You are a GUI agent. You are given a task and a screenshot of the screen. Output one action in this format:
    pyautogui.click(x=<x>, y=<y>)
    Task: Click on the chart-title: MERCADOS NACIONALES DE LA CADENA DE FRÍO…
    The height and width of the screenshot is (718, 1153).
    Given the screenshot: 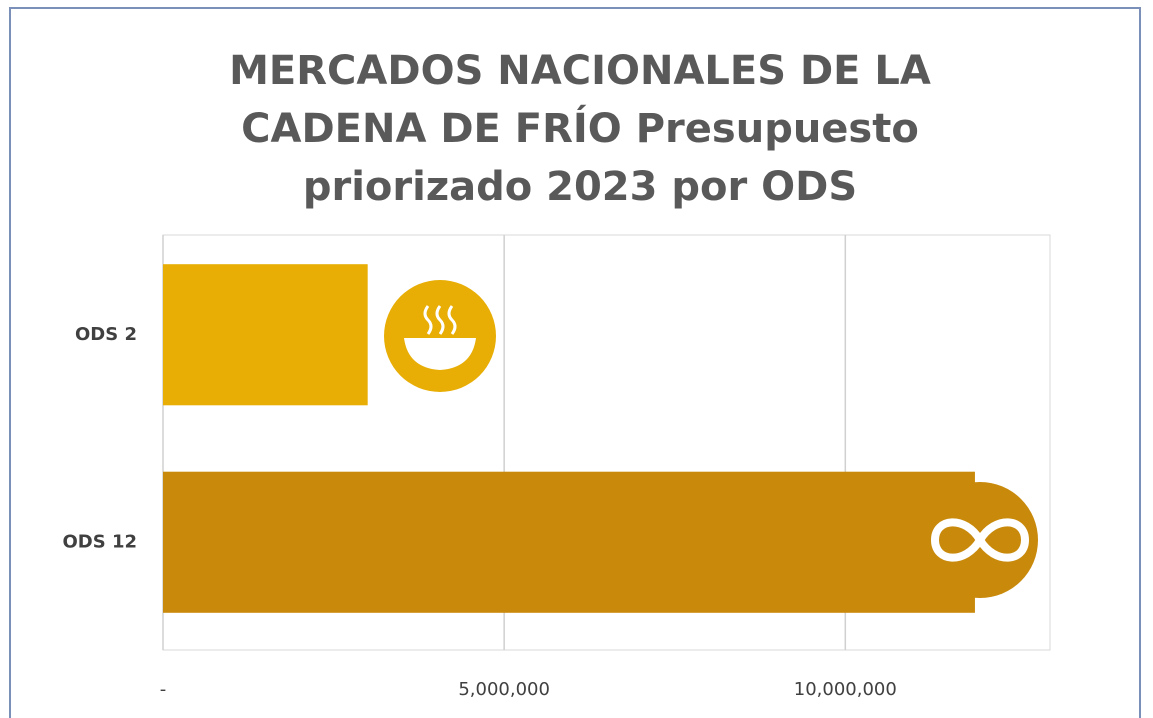 What is the action you would take?
    pyautogui.click(x=580, y=129)
    